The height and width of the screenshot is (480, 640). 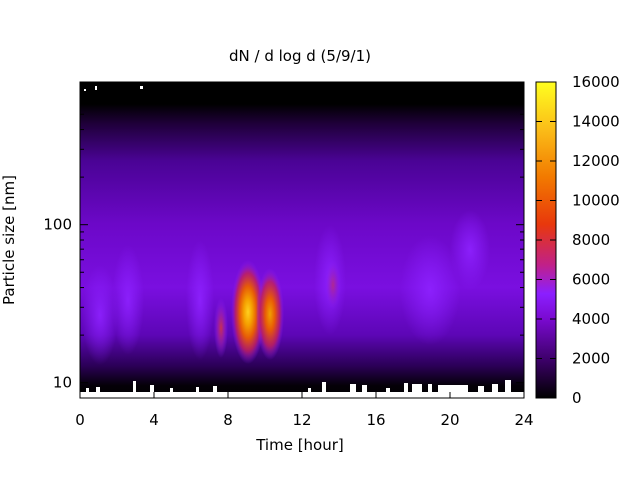 What do you see at coordinates (113, 88) in the screenshot?
I see `top-gap-specks` at bounding box center [113, 88].